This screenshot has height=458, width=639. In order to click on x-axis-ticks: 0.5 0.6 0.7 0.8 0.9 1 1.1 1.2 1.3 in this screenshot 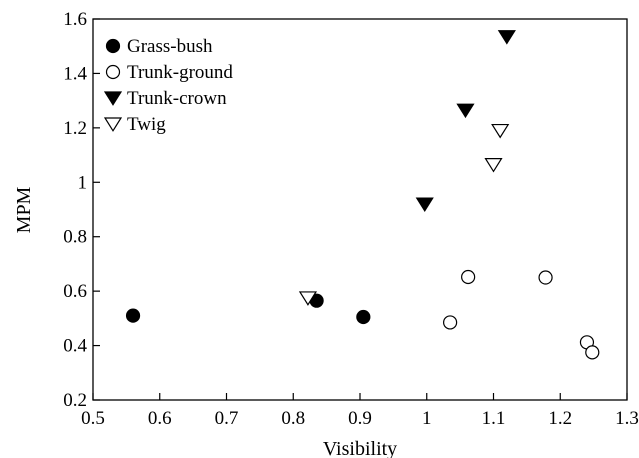, I will do `click(360, 411)`.